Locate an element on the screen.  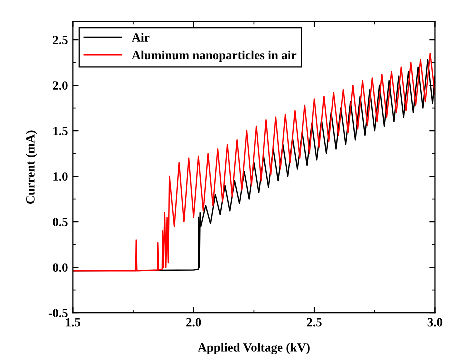
legend-label: Aluminum nanoparticles in air is located at coordinates (214, 56).